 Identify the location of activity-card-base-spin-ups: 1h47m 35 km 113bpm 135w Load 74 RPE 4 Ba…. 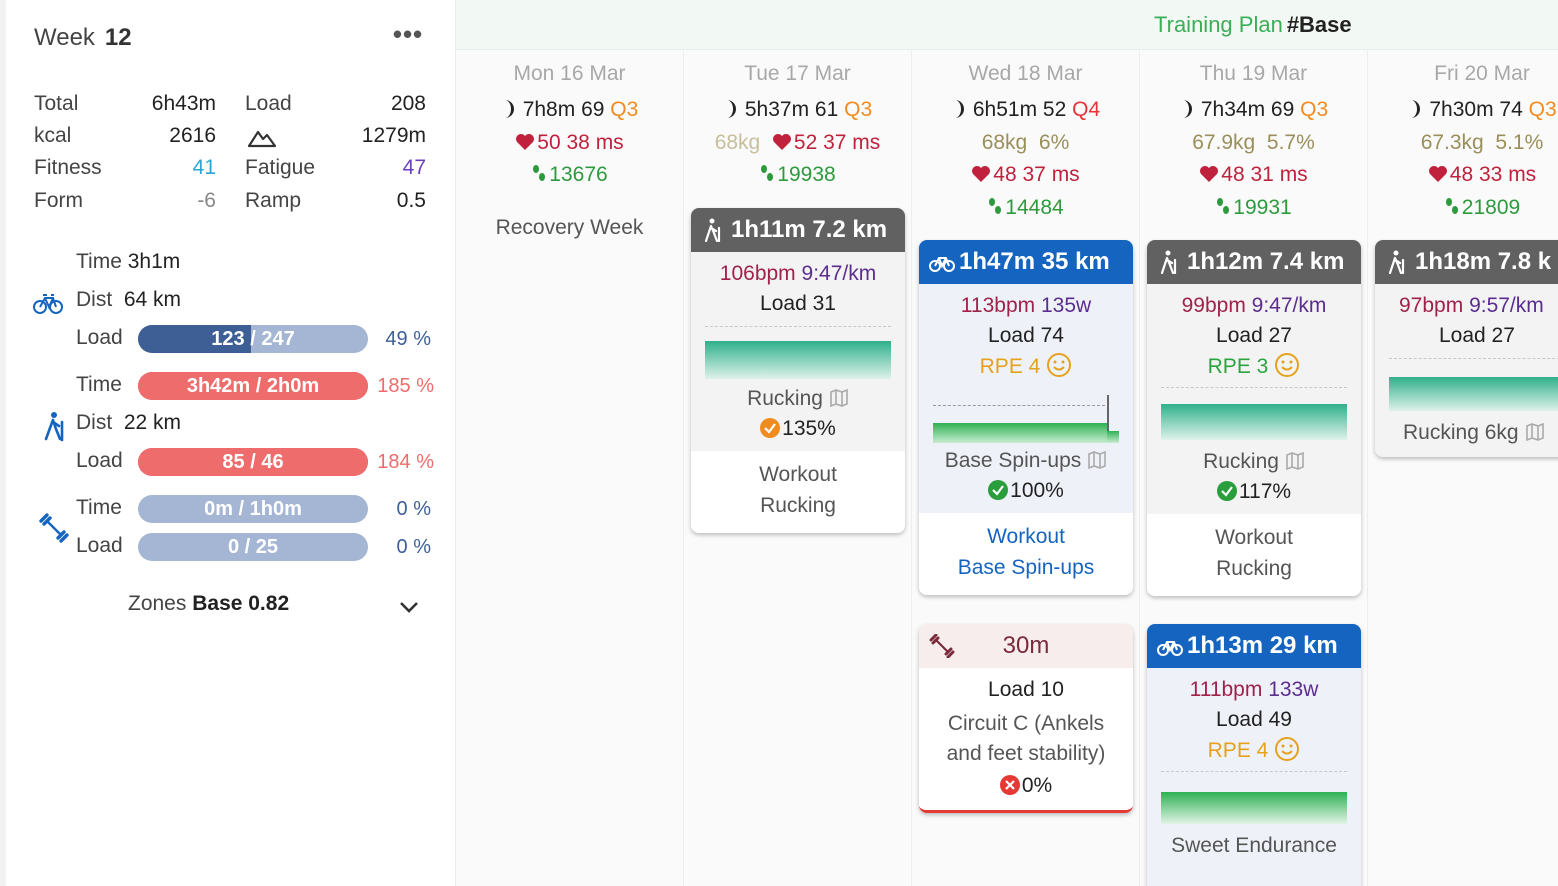
(1026, 417).